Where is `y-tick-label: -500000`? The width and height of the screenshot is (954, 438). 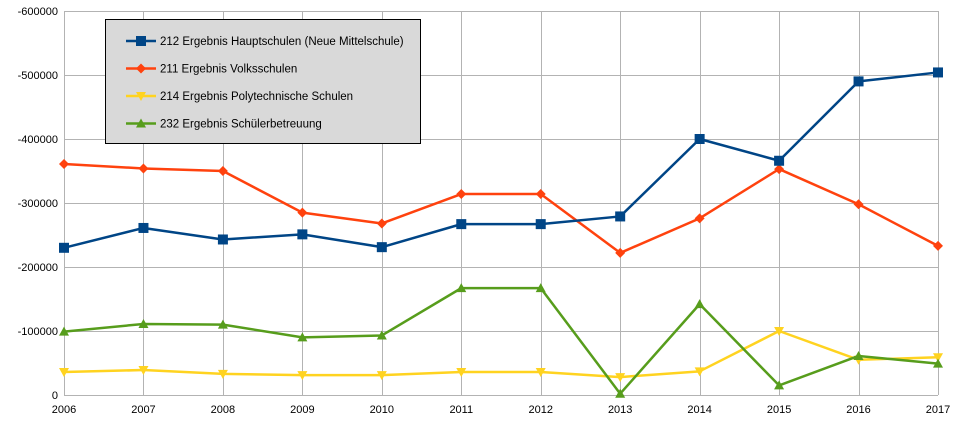 y-tick-label: -500000 is located at coordinates (38, 76).